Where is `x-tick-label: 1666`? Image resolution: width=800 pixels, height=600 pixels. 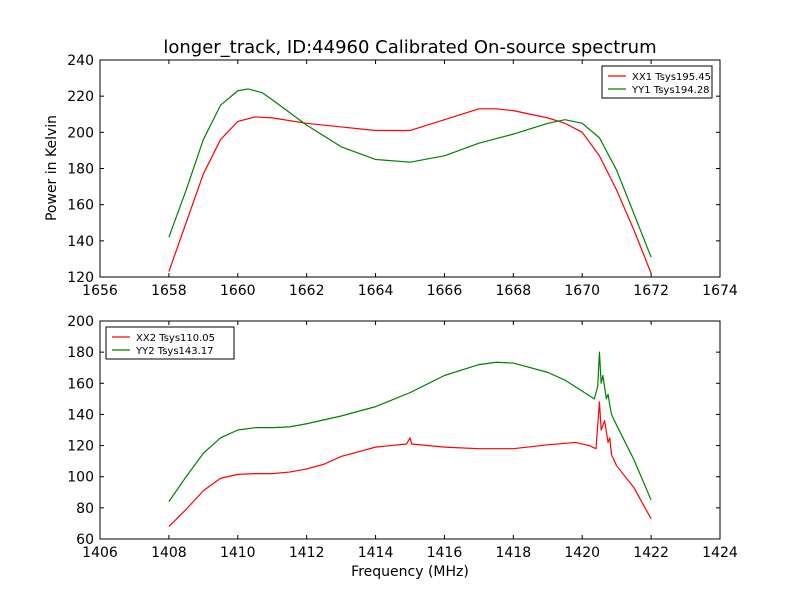
x-tick-label: 1666 is located at coordinates (445, 291).